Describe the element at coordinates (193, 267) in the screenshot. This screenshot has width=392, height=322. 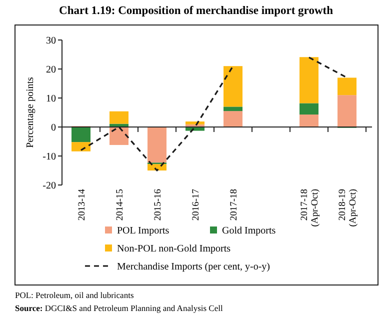
I see `legend-label: Merchandise Imports (per cent, y-o-y)` at that location.